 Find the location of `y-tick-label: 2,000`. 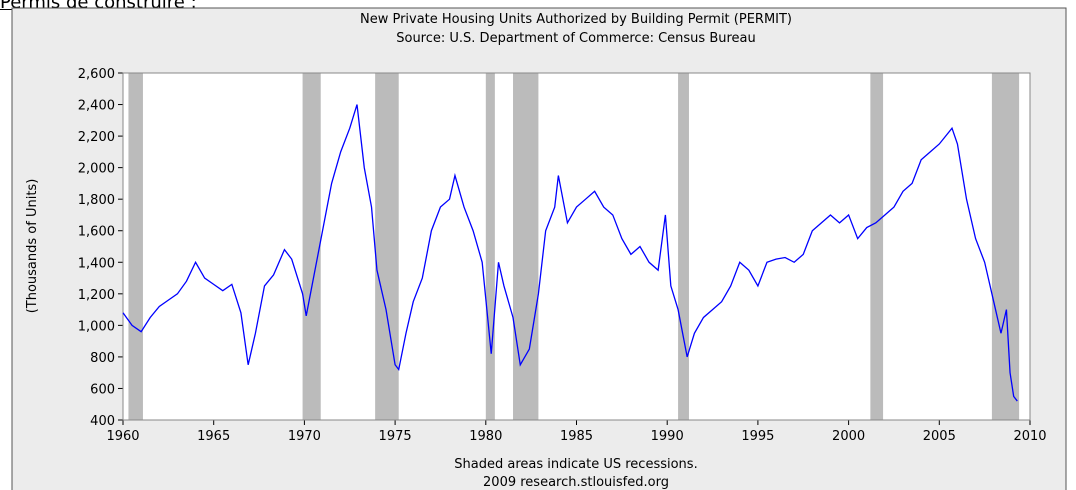

y-tick-label: 2,000 is located at coordinates (96, 169).